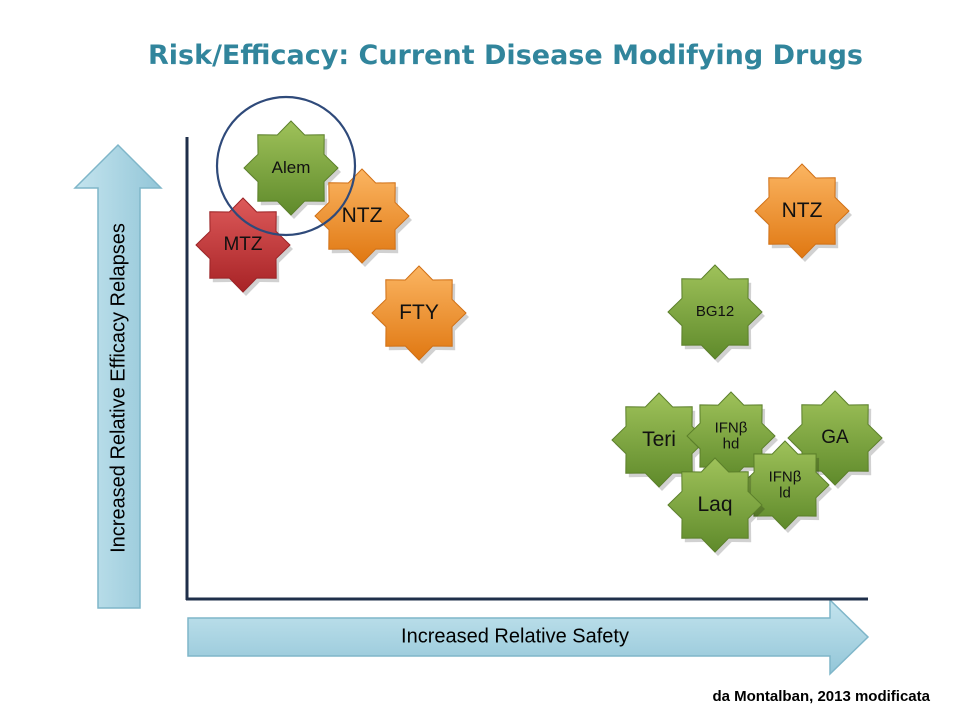 The height and width of the screenshot is (720, 960). I want to click on bg12-star, so click(715, 312).